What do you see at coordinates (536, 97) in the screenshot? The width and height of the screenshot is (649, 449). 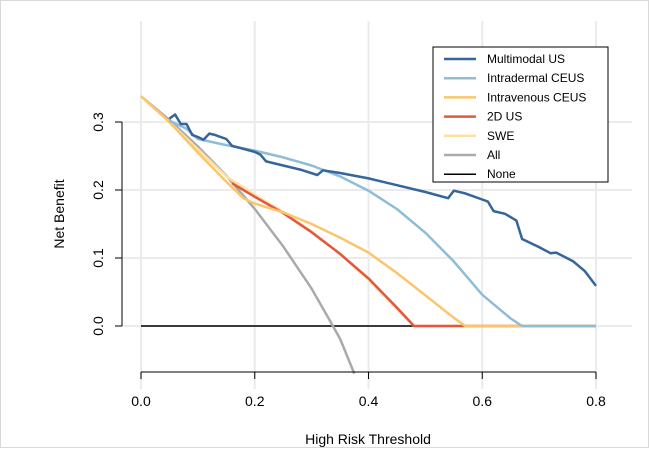 I see `legend-entry-label: Intravenous CEUS` at bounding box center [536, 97].